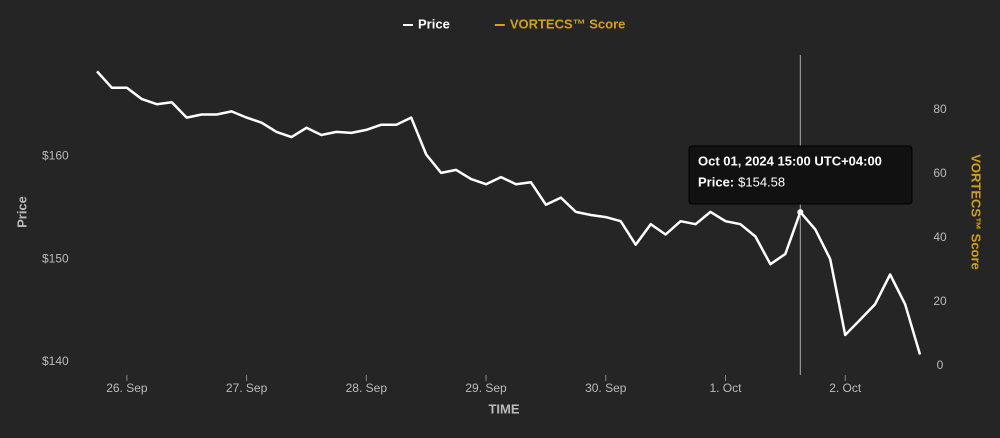  I want to click on y-axis-title: Price, so click(21, 212).